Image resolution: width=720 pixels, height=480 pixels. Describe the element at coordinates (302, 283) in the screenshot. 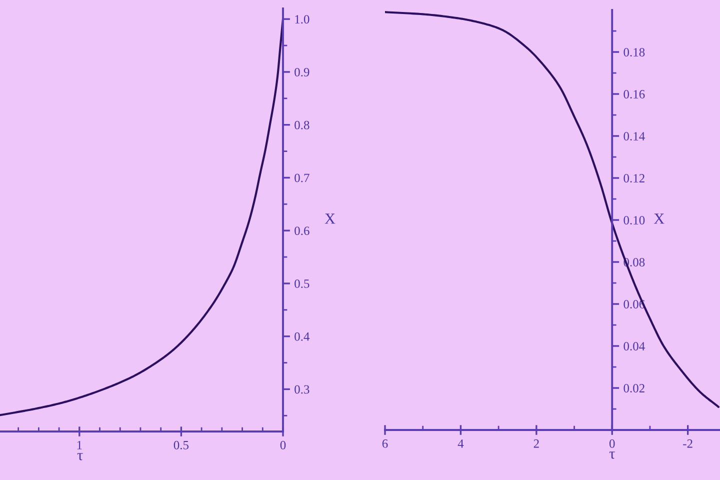

I see `y-tick-label: 0.5` at that location.